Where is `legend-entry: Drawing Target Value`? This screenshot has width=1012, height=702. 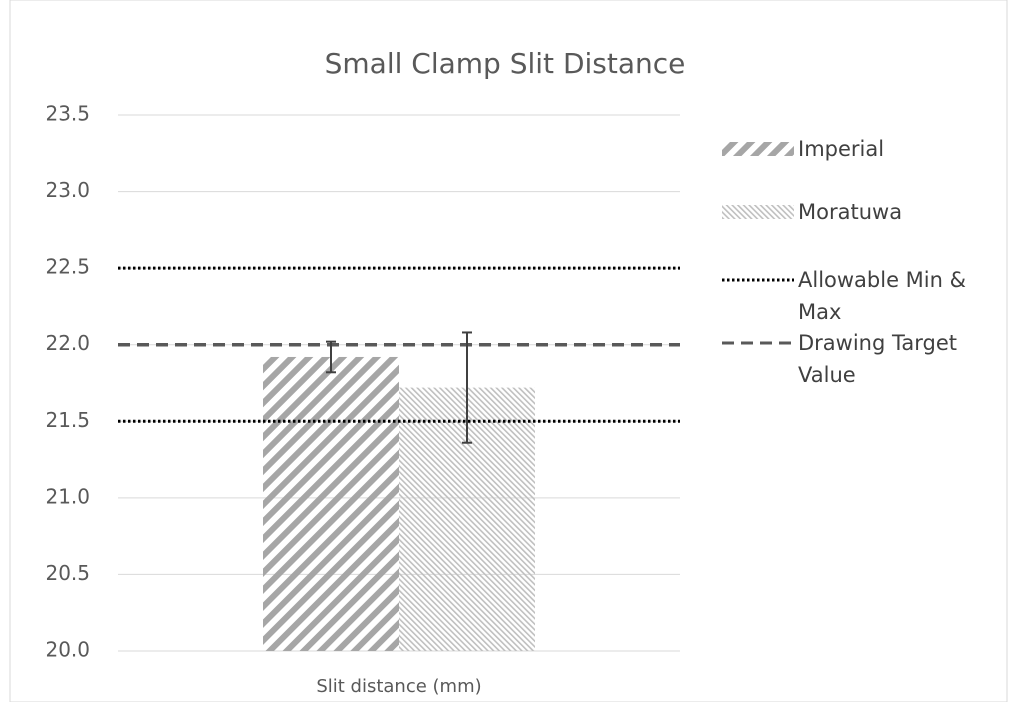
legend-entry: Drawing Target Value is located at coordinates (862, 359).